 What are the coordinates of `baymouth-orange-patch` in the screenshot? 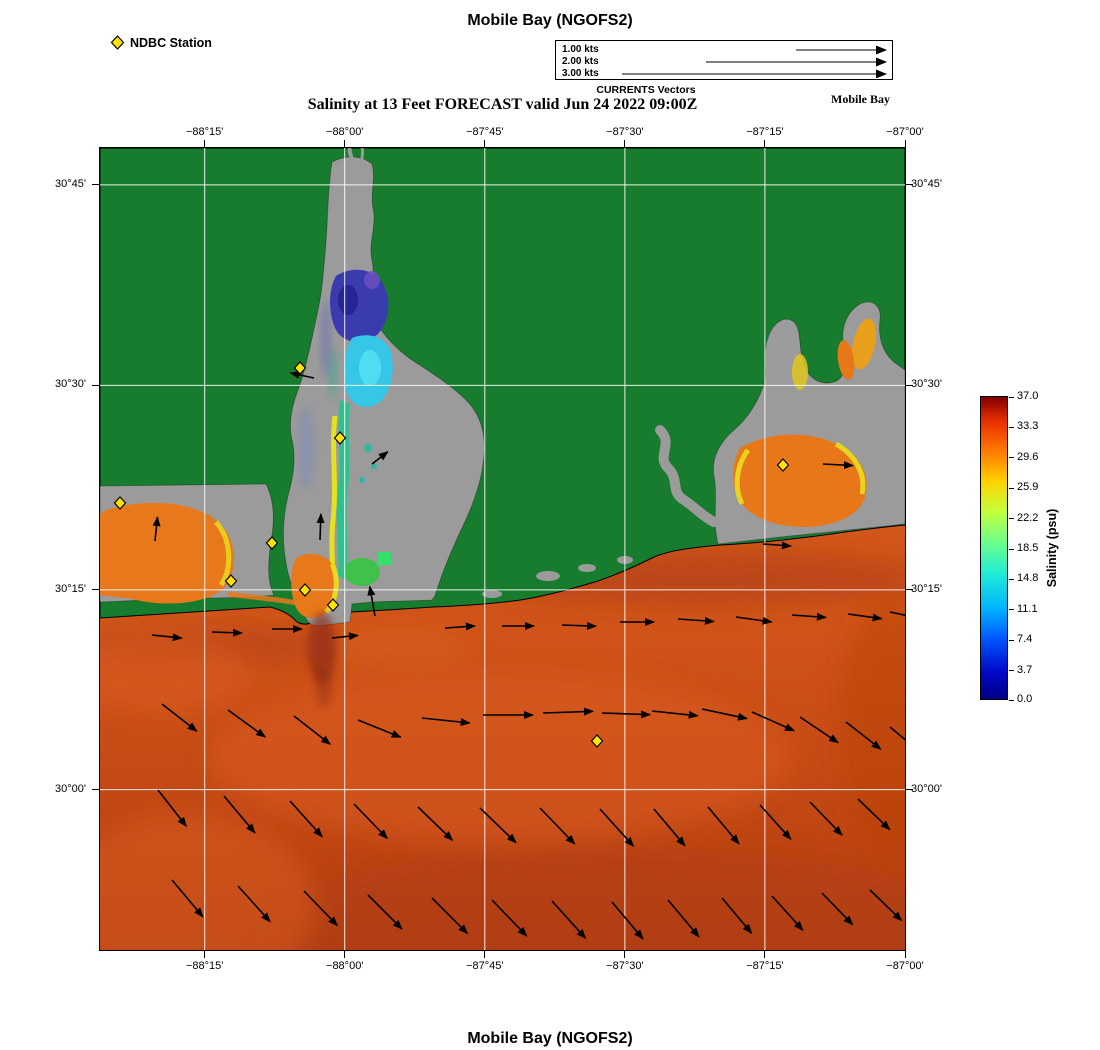 It's located at (314, 585).